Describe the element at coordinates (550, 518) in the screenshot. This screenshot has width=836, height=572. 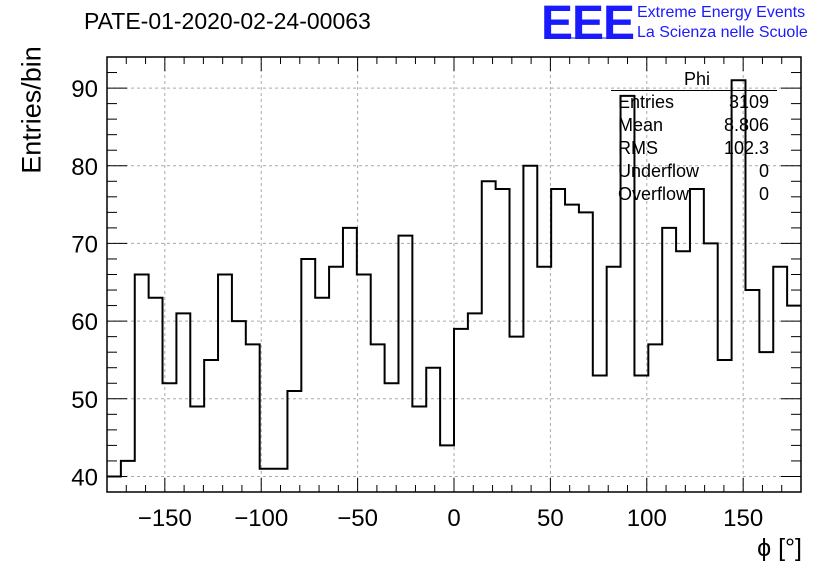
I see `x-tick-label: 50` at that location.